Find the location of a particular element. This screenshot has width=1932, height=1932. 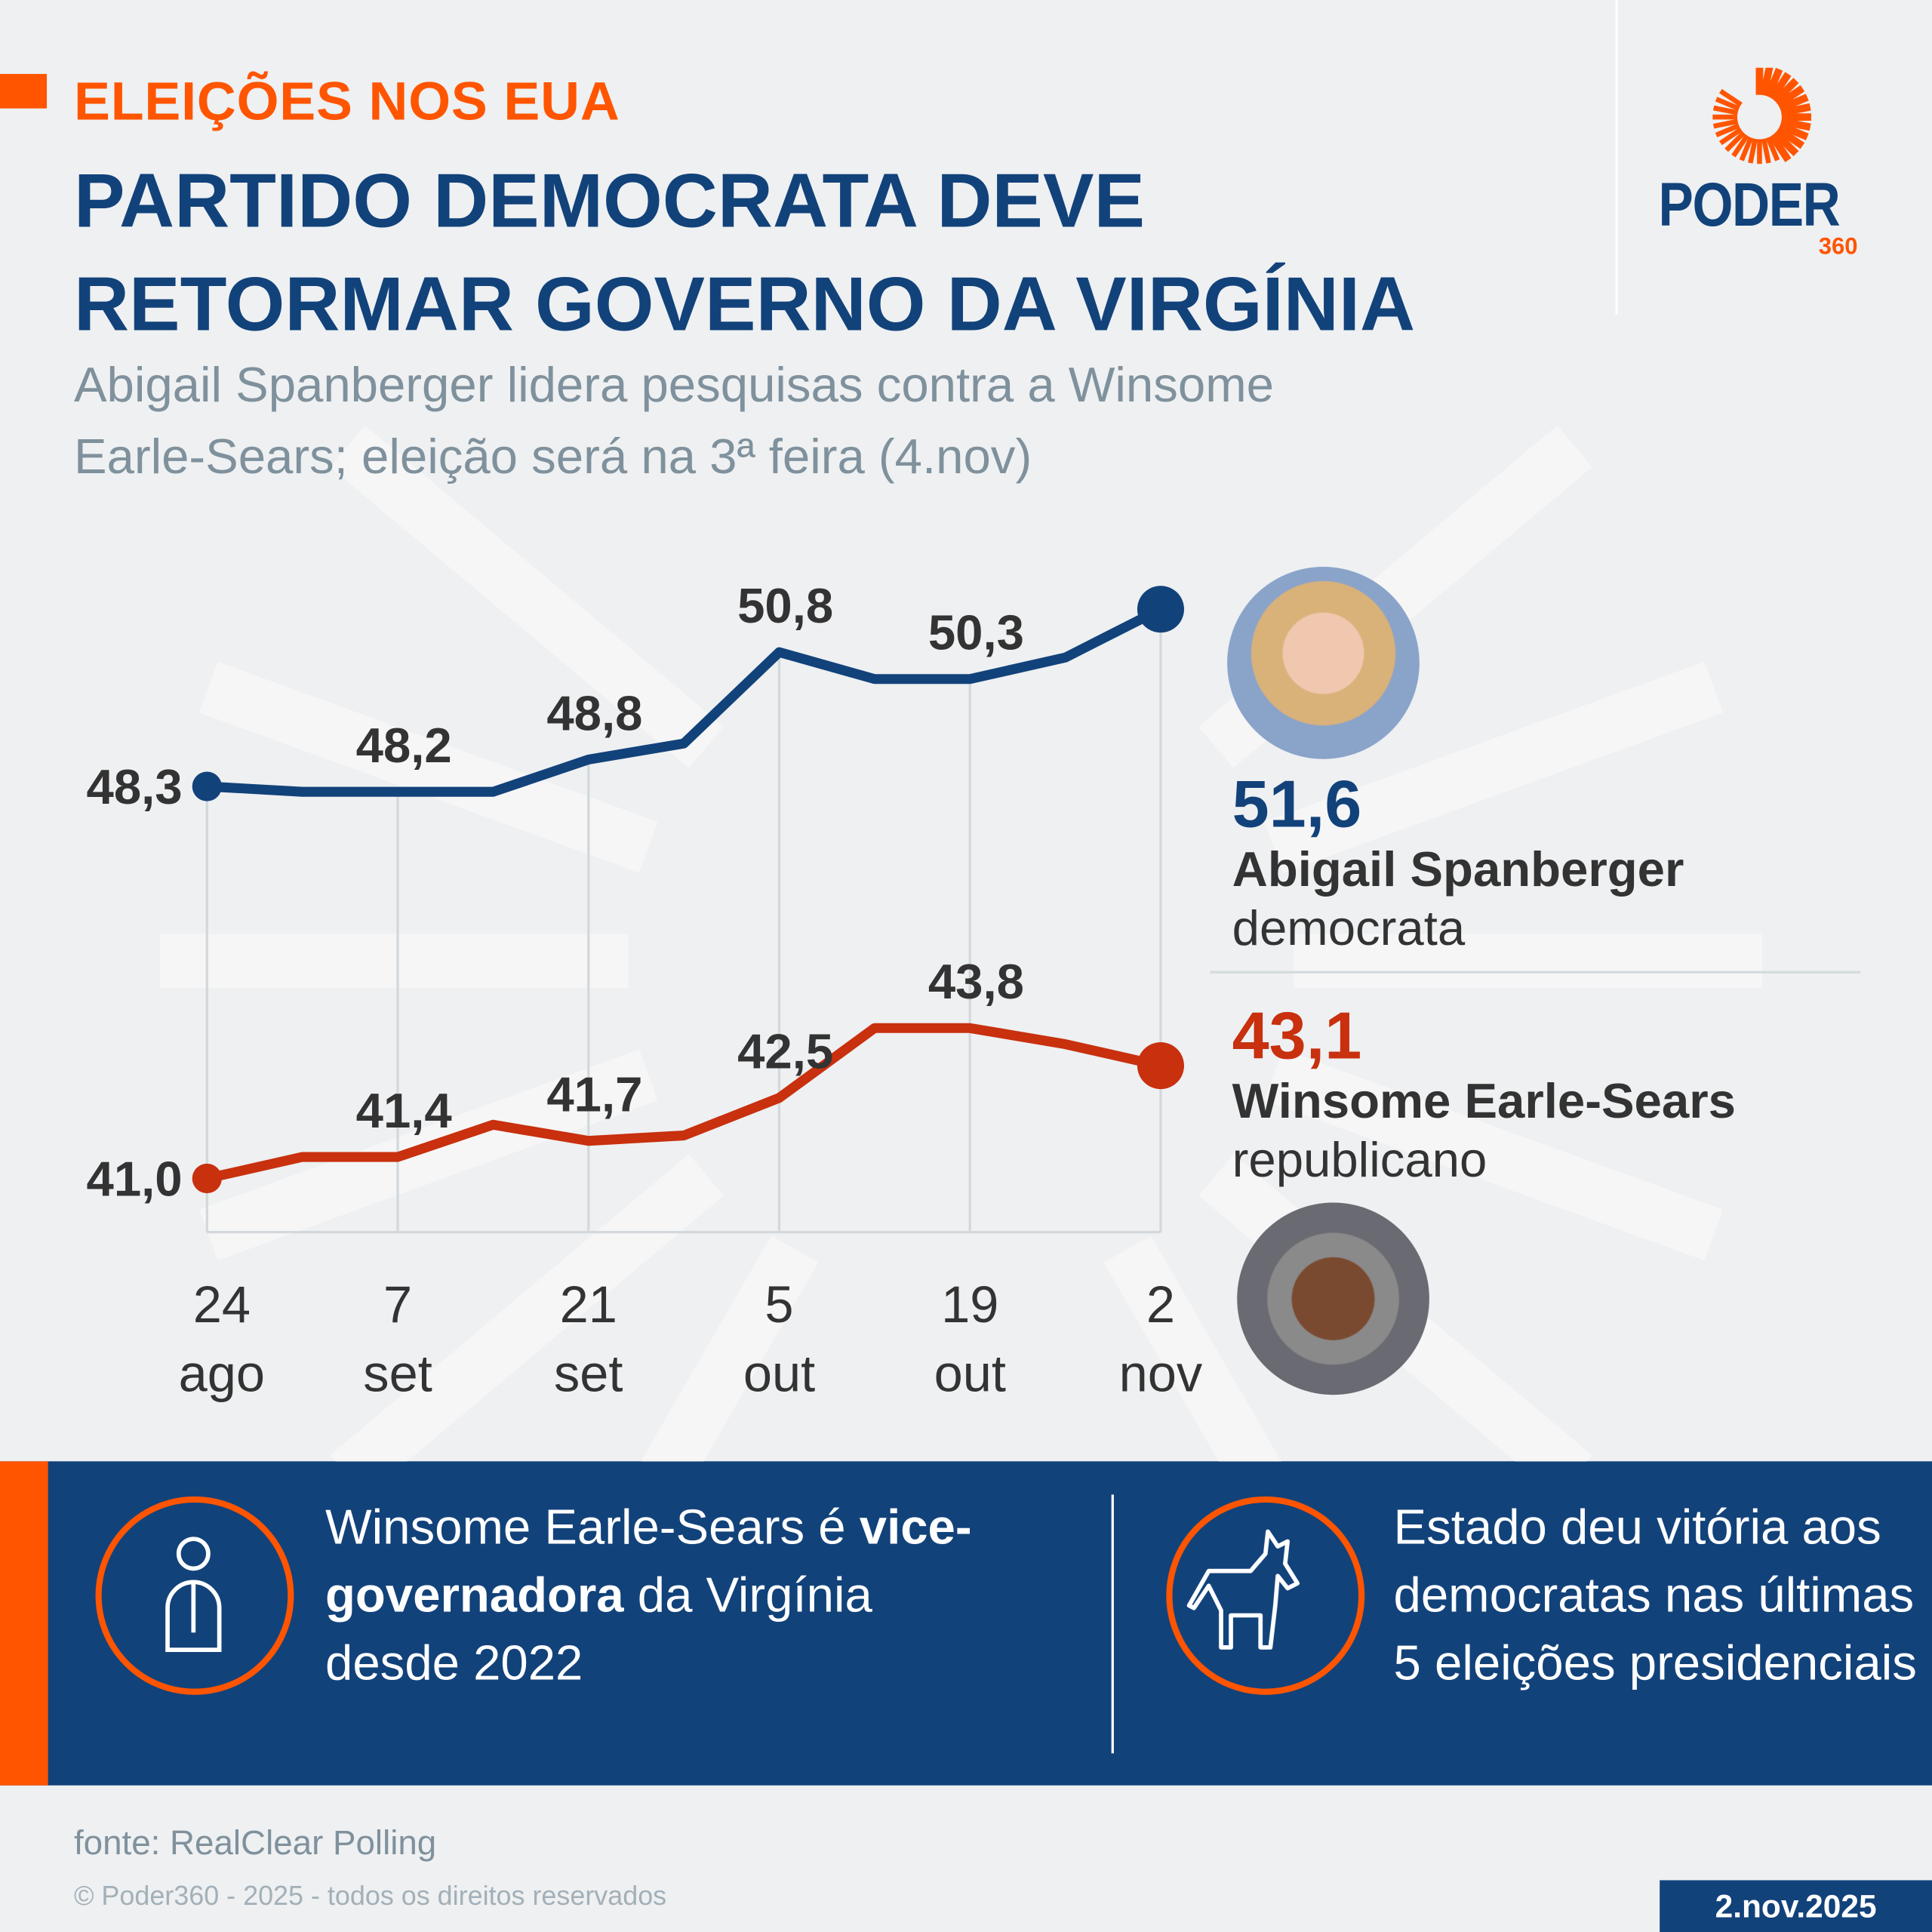

logo-word: PODER is located at coordinates (1749, 204).